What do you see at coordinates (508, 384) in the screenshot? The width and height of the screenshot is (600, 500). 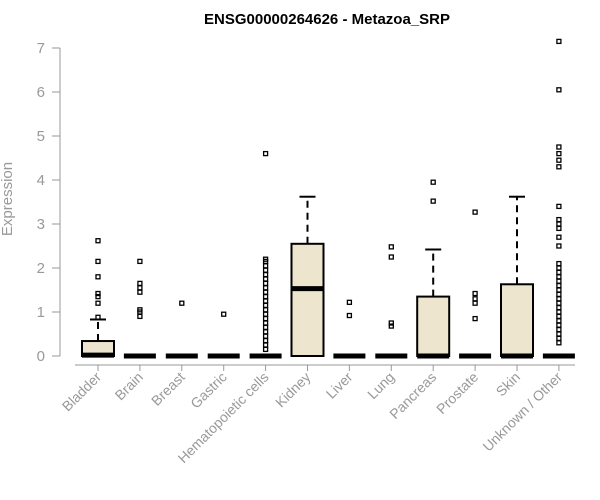 I see `x-tick-label: Skin` at bounding box center [508, 384].